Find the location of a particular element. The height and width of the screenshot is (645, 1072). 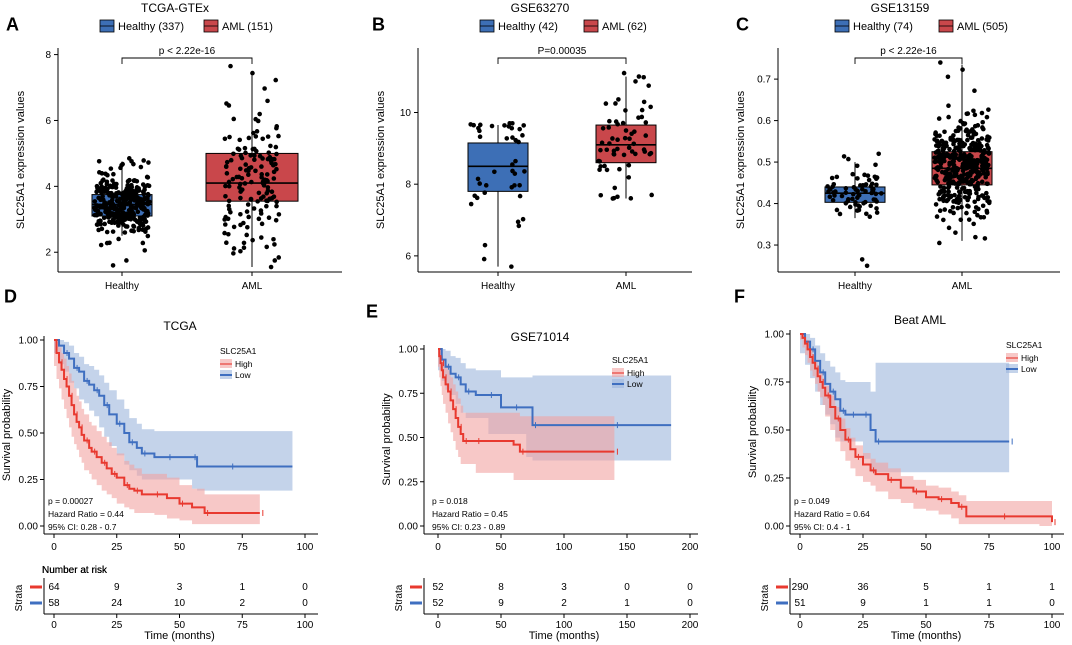

risk-count-low: 9 is located at coordinates (863, 603).